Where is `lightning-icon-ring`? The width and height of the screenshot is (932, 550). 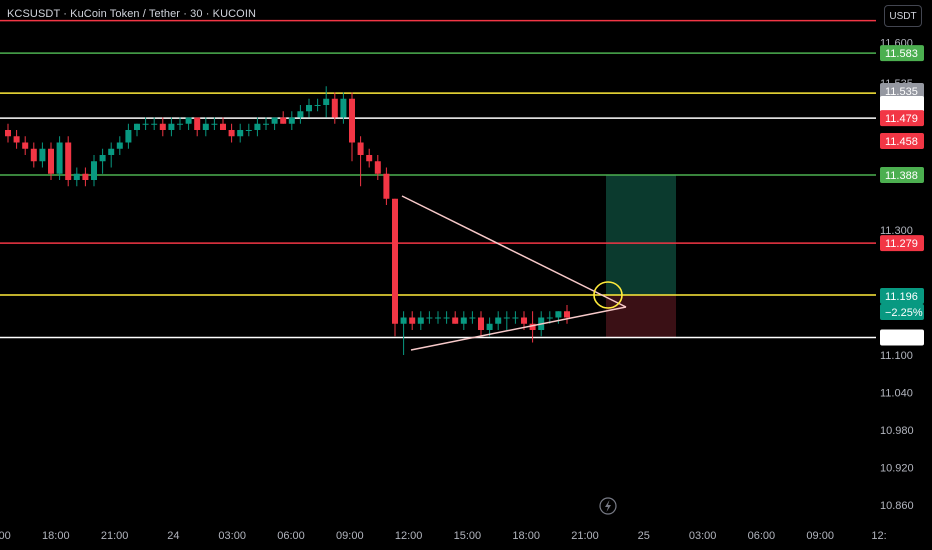
lightning-icon-ring is located at coordinates (608, 506).